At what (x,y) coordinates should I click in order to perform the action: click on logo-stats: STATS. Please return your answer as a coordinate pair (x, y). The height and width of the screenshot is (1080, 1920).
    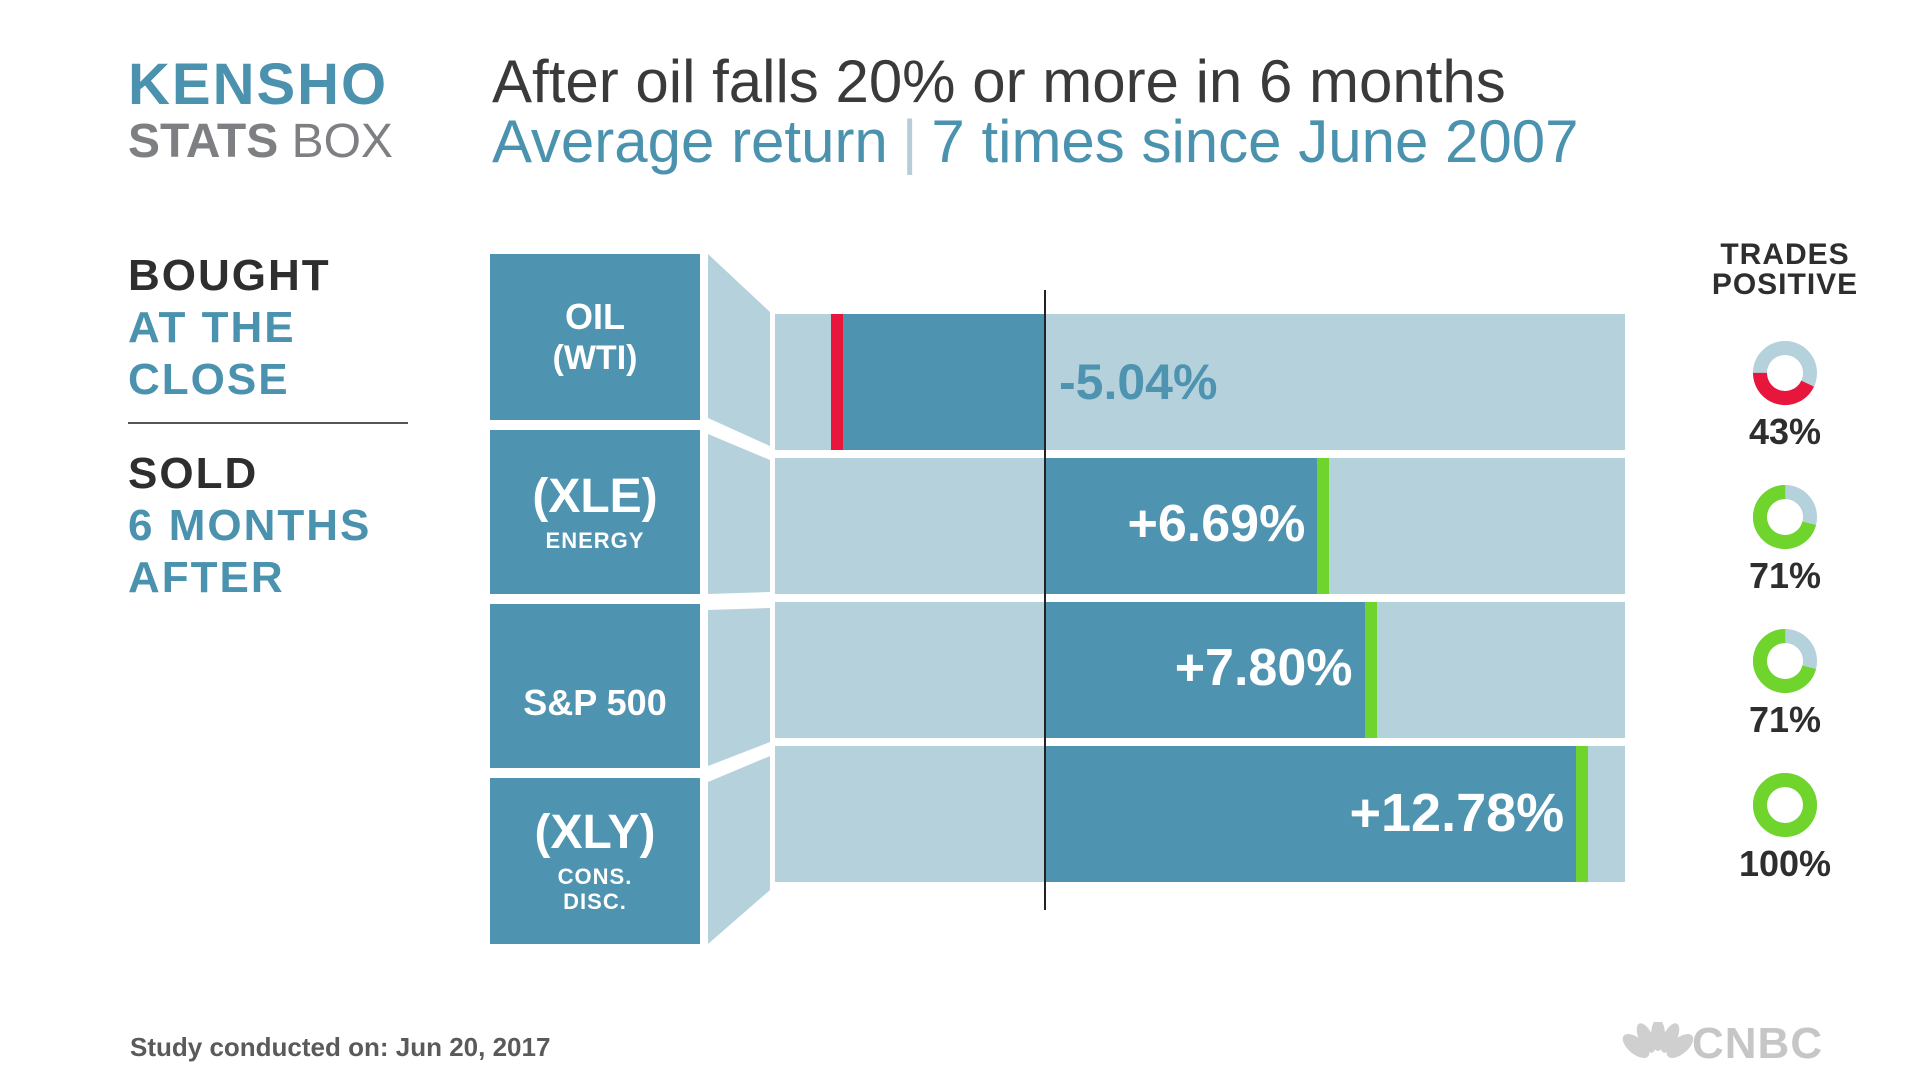
    Looking at the image, I should click on (203, 141).